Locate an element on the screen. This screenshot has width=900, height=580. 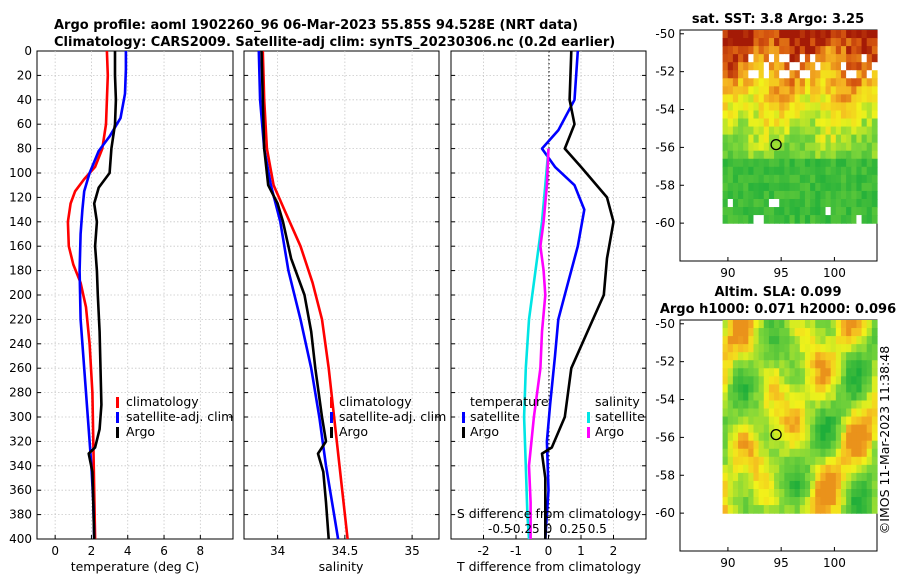
x-tick-label: -2 is located at coordinates (484, 551).